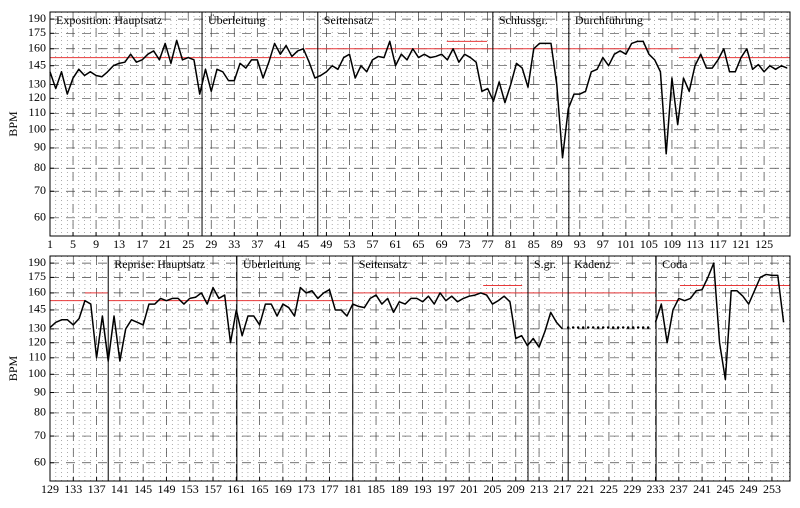  I want to click on x-tick-label: 81, so click(511, 244).